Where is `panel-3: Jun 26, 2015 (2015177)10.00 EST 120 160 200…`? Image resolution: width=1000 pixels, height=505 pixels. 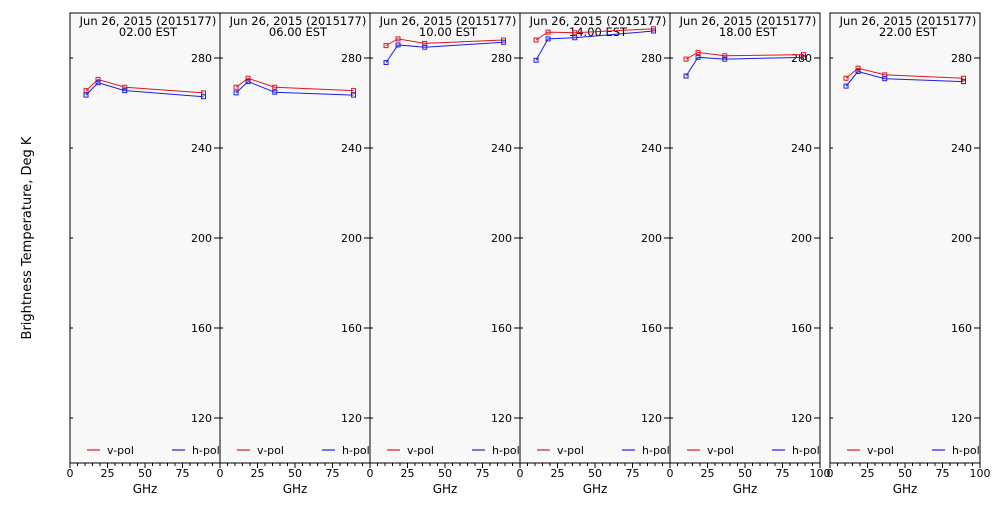 panel-3: Jun 26, 2015 (2015177)10.00 EST 120 160 200… is located at coordinates (444, 254).